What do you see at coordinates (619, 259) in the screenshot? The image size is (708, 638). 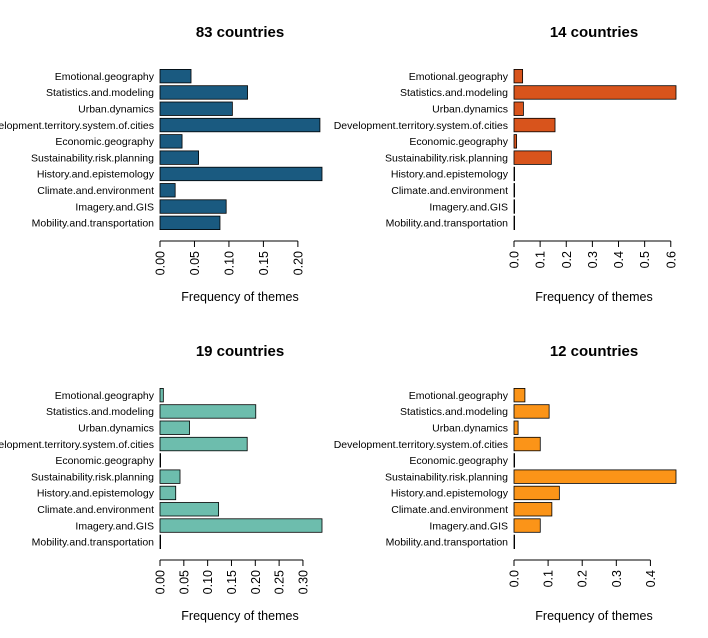 I see `x-tick-label: 0.4` at bounding box center [619, 259].